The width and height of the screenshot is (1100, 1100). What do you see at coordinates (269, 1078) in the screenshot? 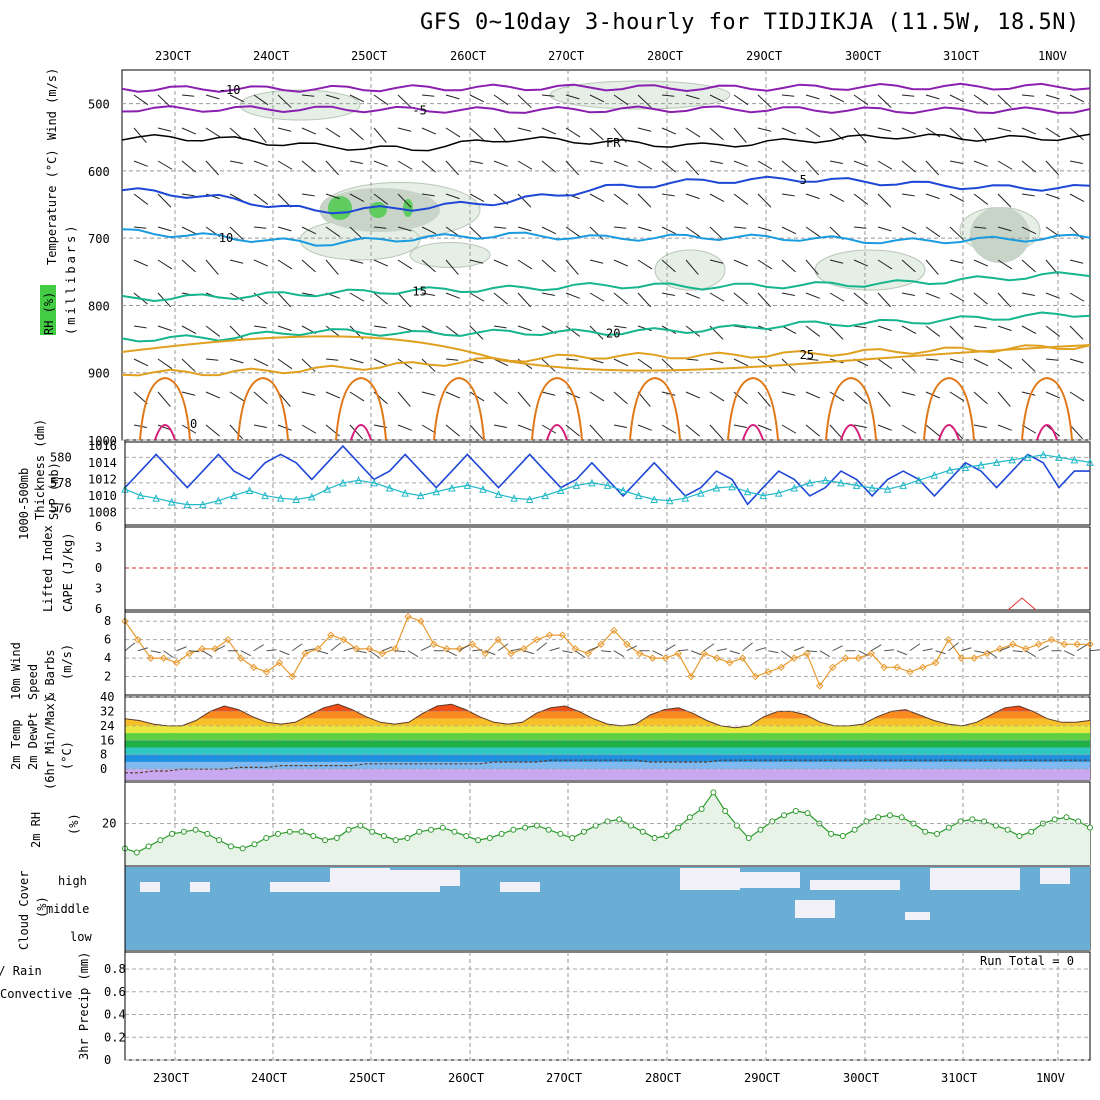
I see `bottom-date-label: 24OCT` at bounding box center [269, 1078].